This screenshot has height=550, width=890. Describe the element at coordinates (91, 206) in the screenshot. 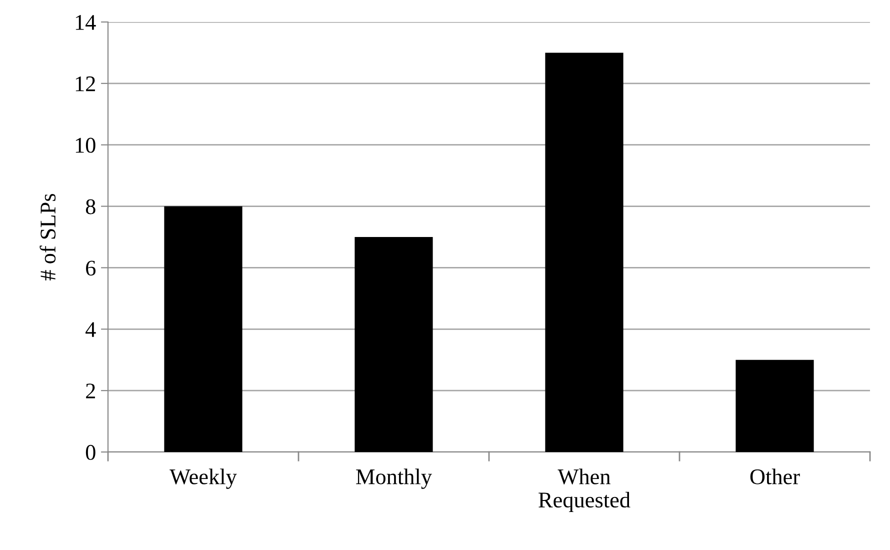

I see `y-tick-label: 8` at that location.